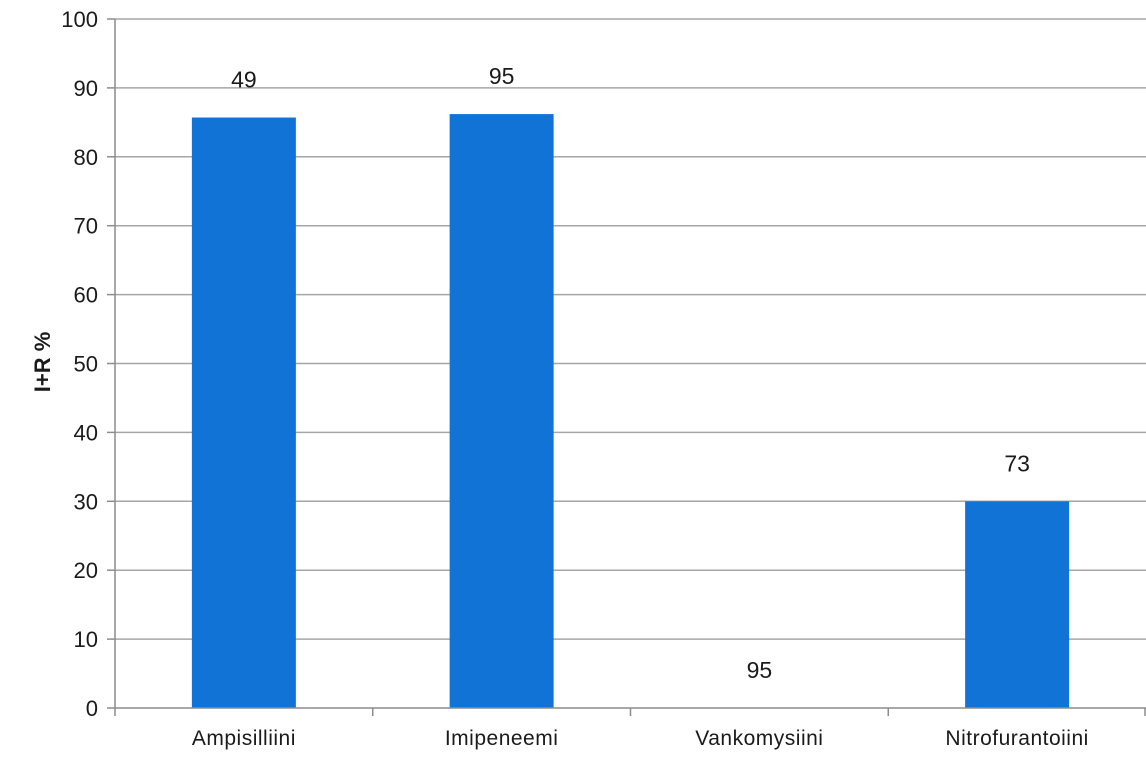 The width and height of the screenshot is (1146, 759). I want to click on y-tick-label: 90, so click(86, 88).